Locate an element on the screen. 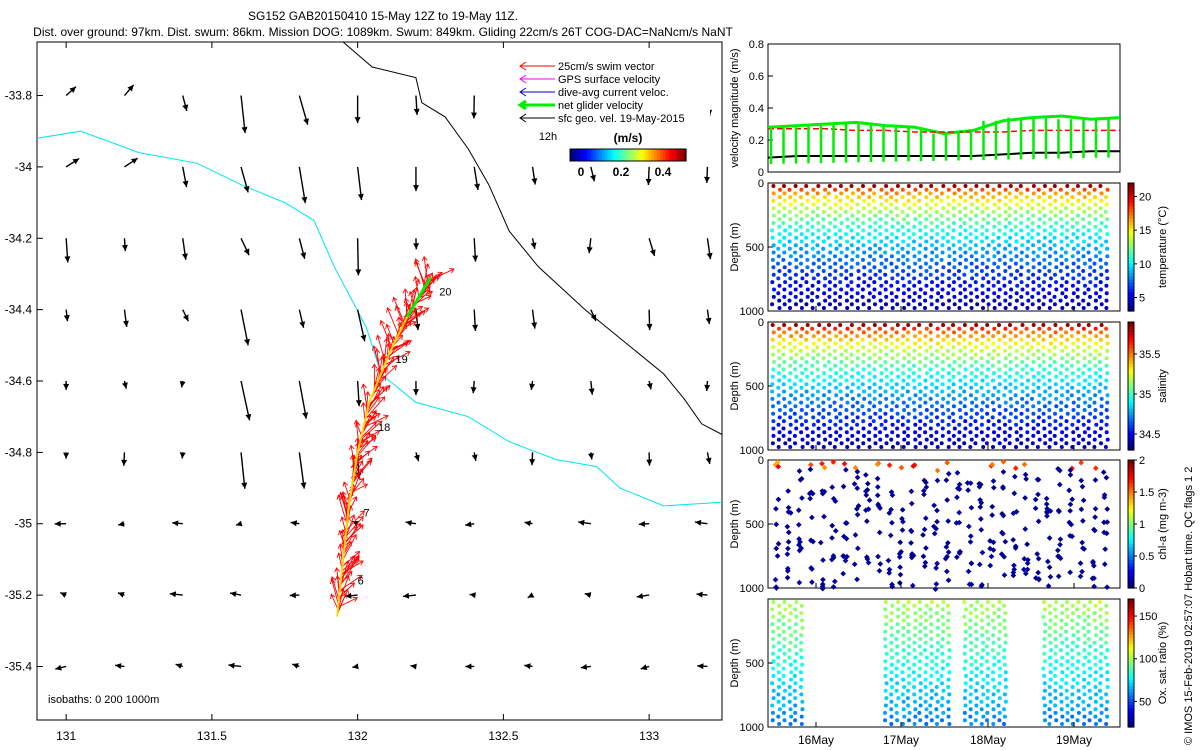  depth-axis-label: Depth (m) is located at coordinates (735, 663).